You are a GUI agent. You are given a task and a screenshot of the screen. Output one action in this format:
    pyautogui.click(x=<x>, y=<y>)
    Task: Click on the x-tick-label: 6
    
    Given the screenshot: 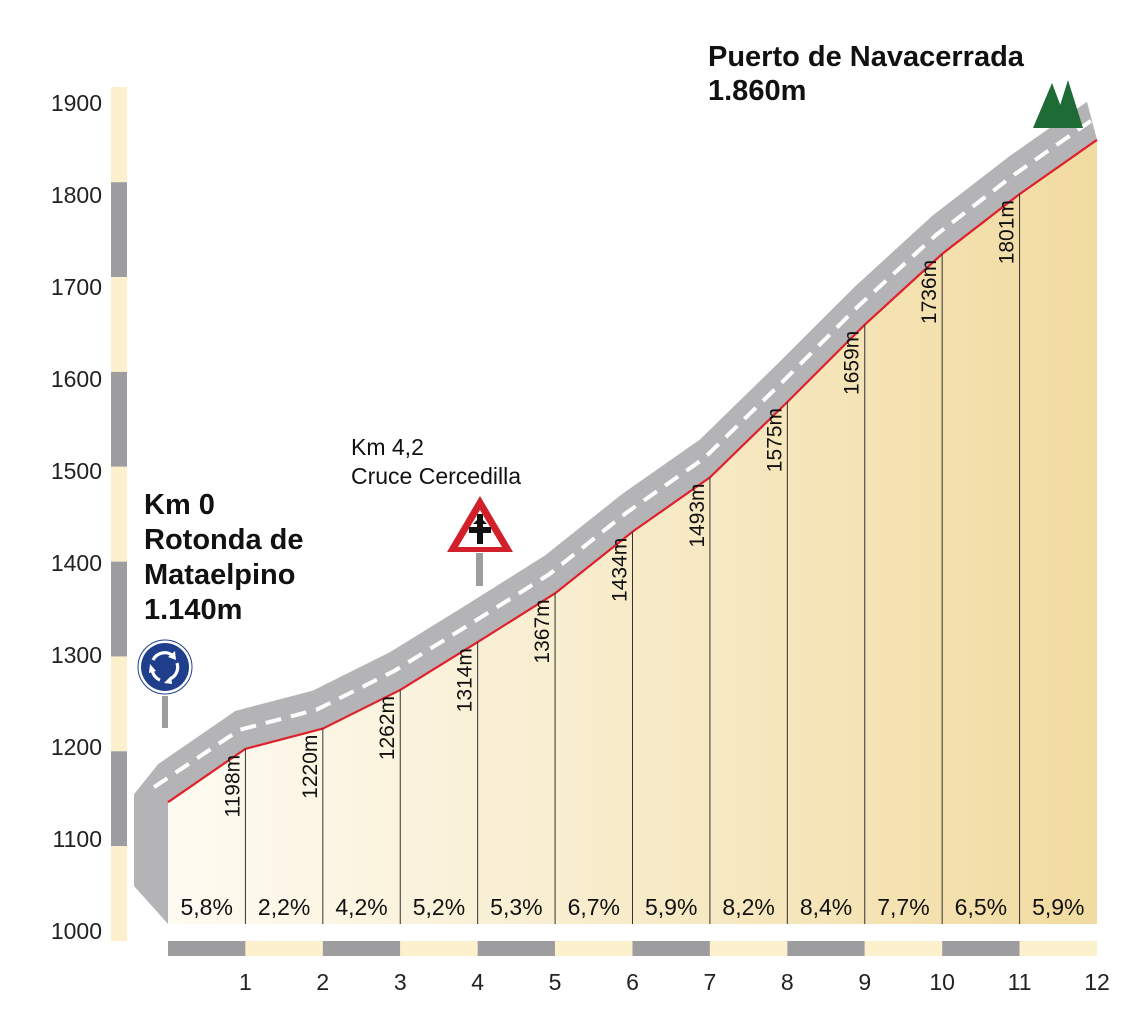 What is the action you would take?
    pyautogui.click(x=632, y=982)
    